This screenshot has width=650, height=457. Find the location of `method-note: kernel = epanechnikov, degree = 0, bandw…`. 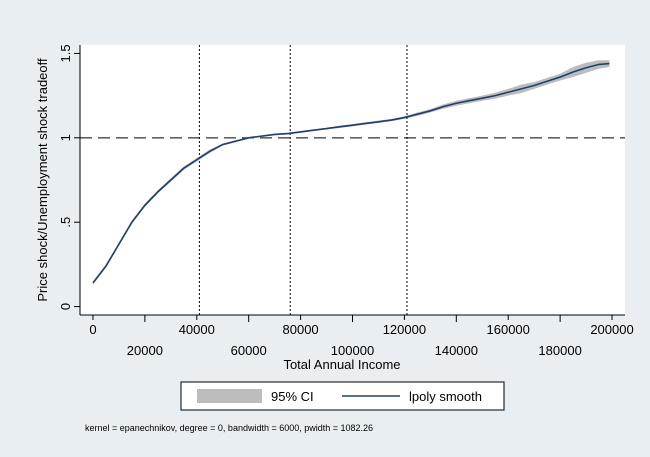

method-note: kernel = epanechnikov, degree = 0, bandw… is located at coordinates (229, 428).